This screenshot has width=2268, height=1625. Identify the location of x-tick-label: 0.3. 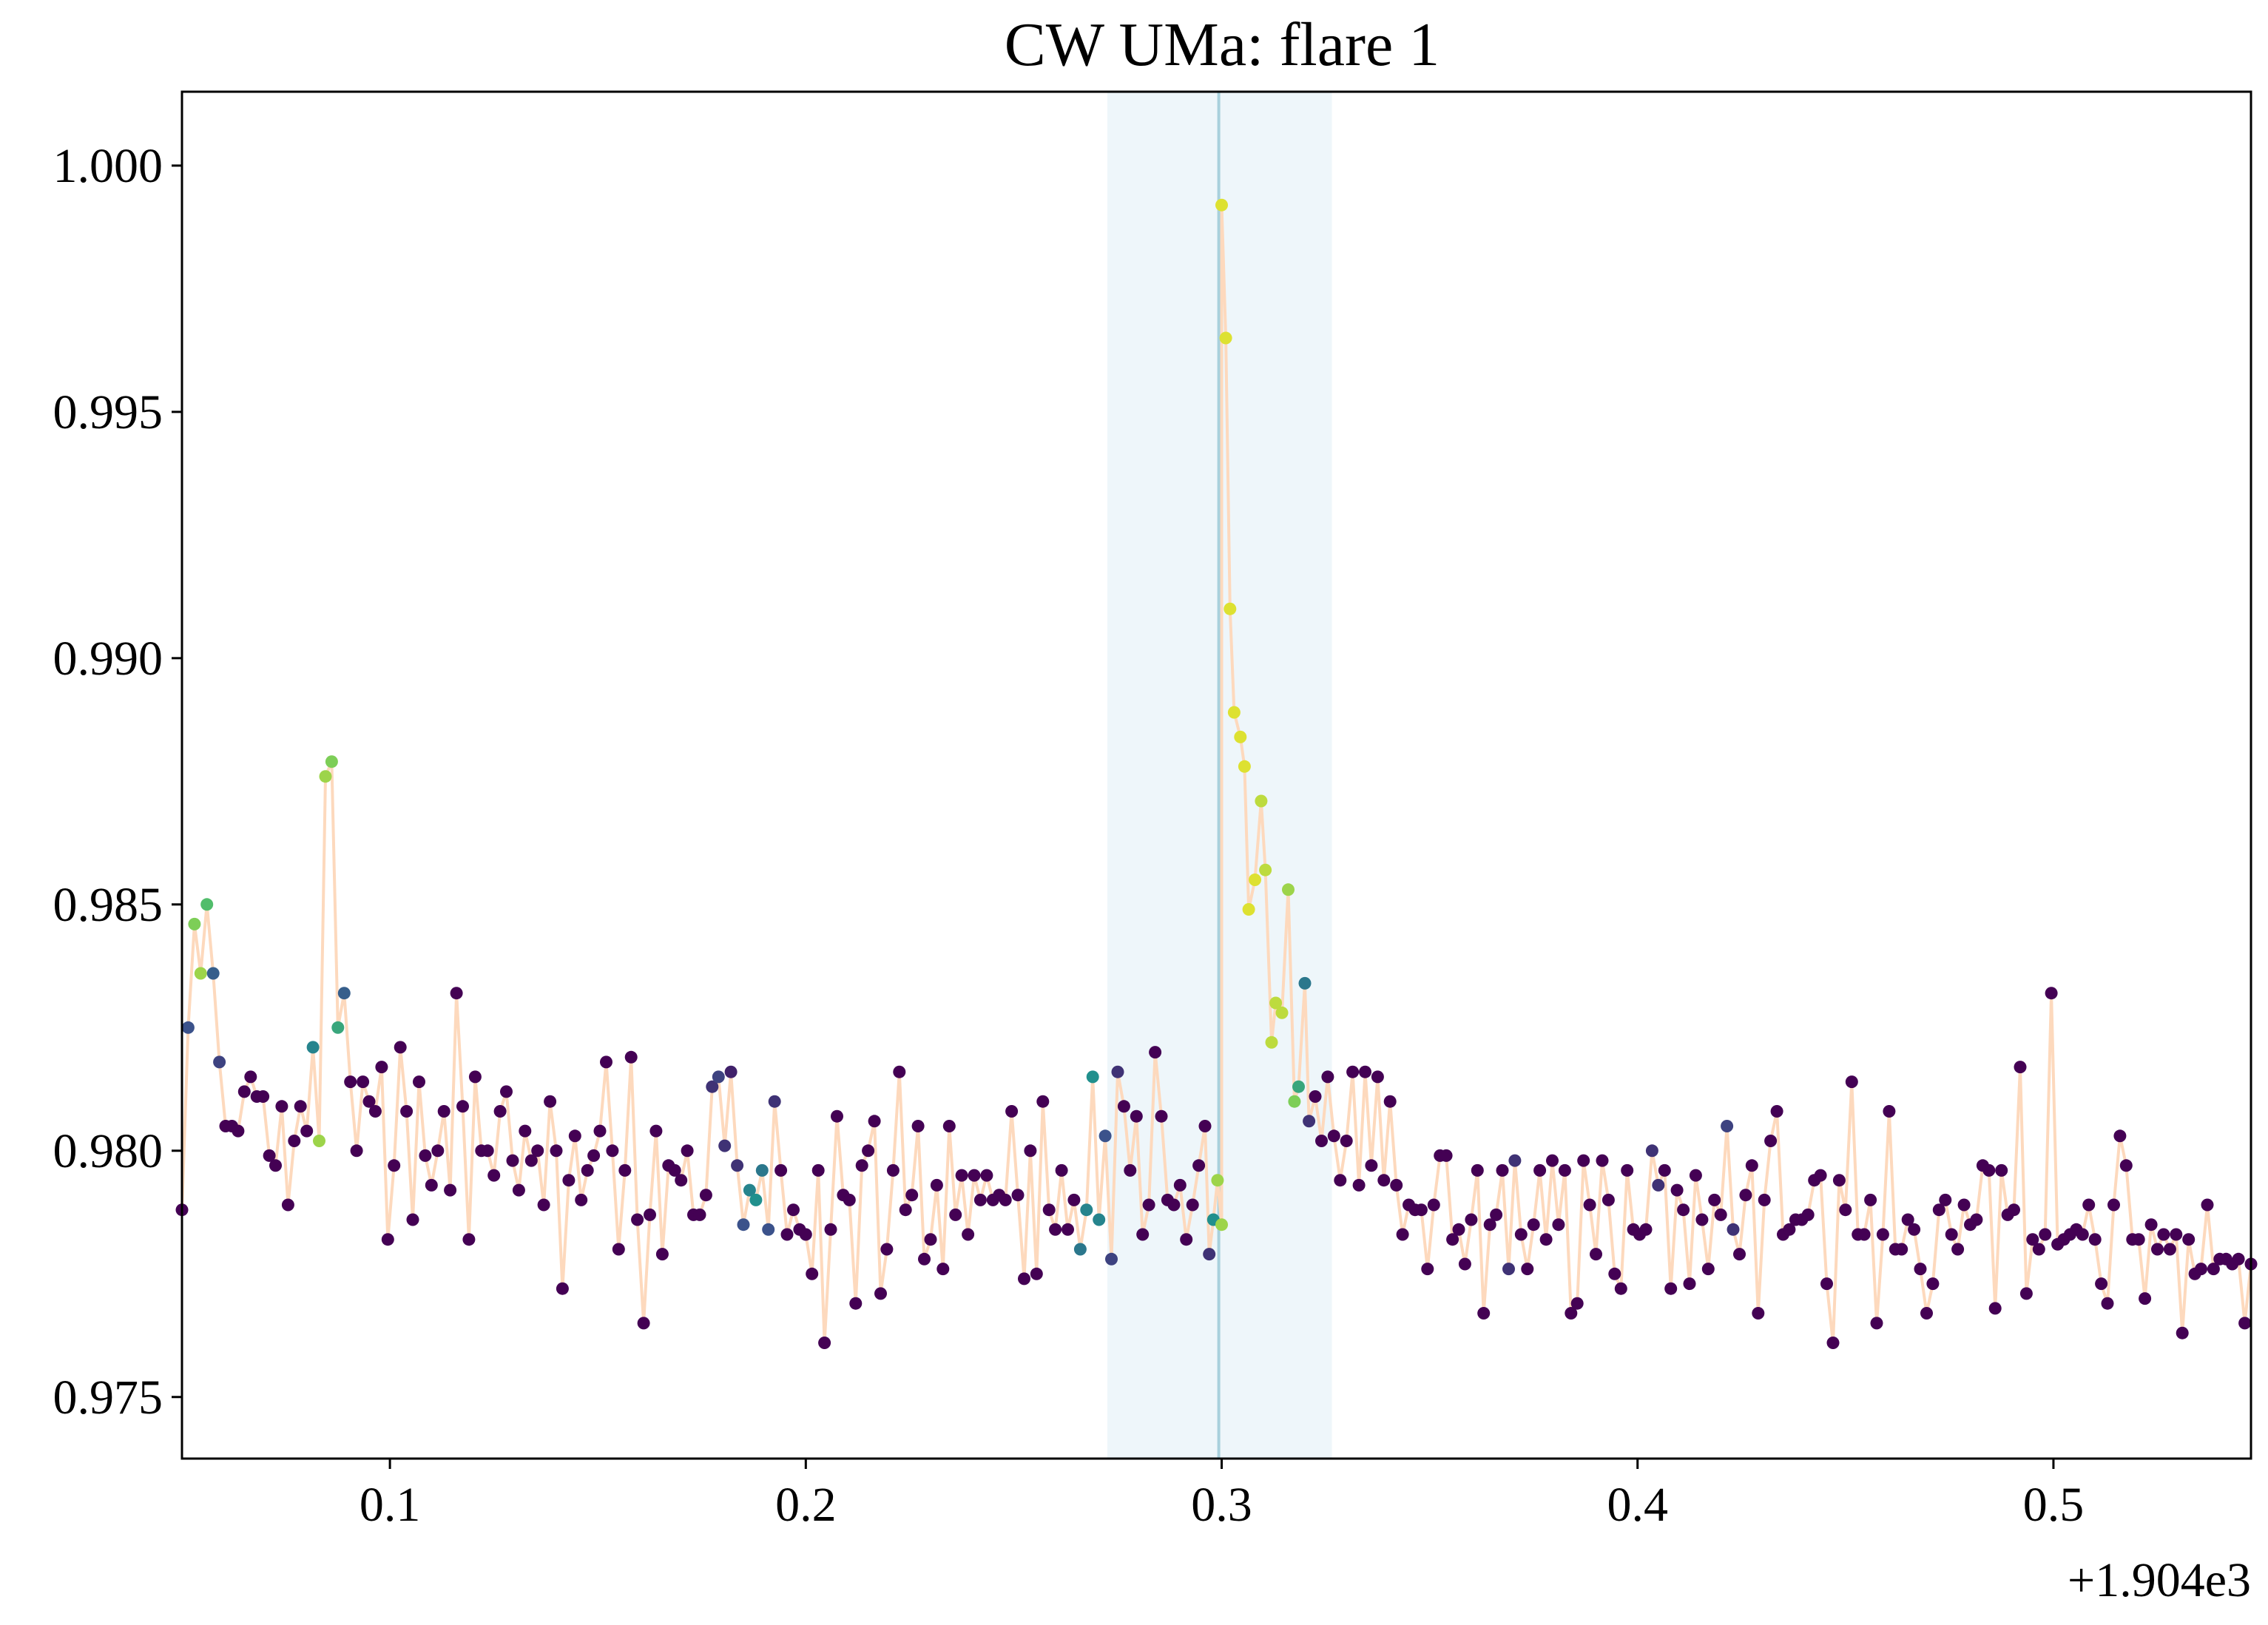
(1221, 1505).